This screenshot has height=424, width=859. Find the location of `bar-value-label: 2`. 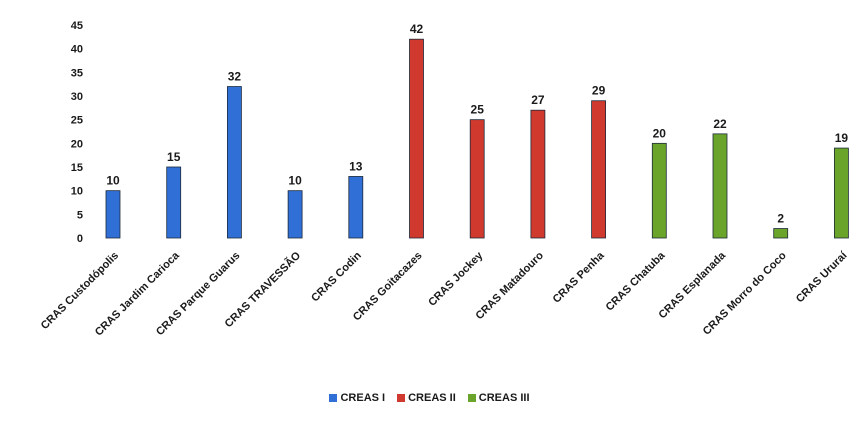

bar-value-label: 2 is located at coordinates (780, 219).